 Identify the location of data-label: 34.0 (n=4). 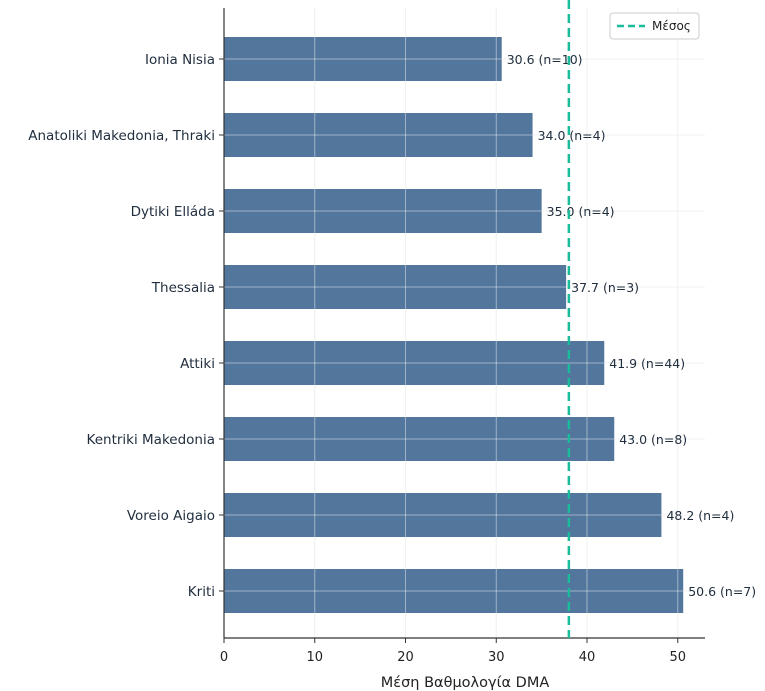
(572, 135).